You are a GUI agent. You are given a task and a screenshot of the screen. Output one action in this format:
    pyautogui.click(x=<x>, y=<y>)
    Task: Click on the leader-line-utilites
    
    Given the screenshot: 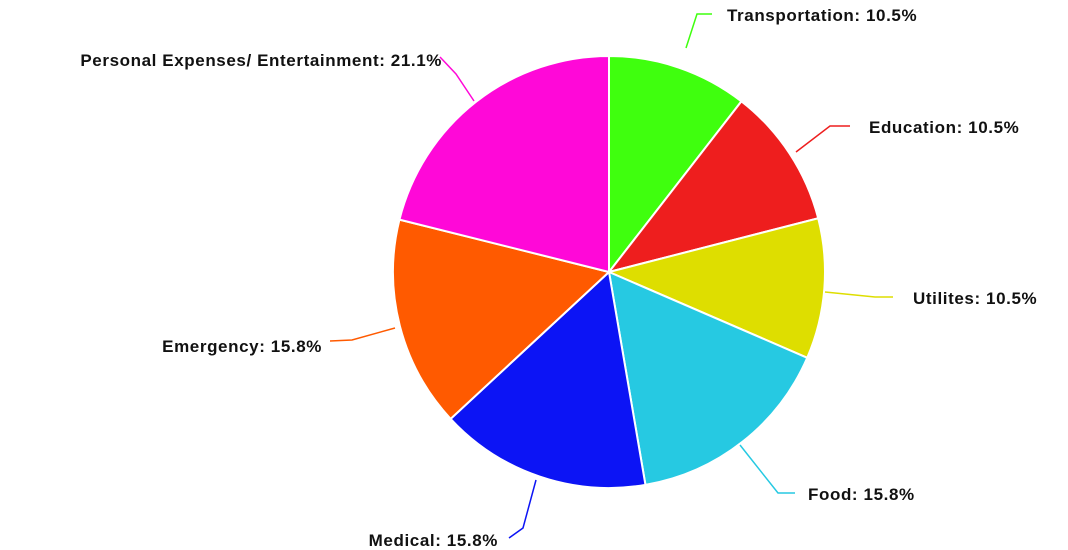 What is the action you would take?
    pyautogui.click(x=858, y=294)
    